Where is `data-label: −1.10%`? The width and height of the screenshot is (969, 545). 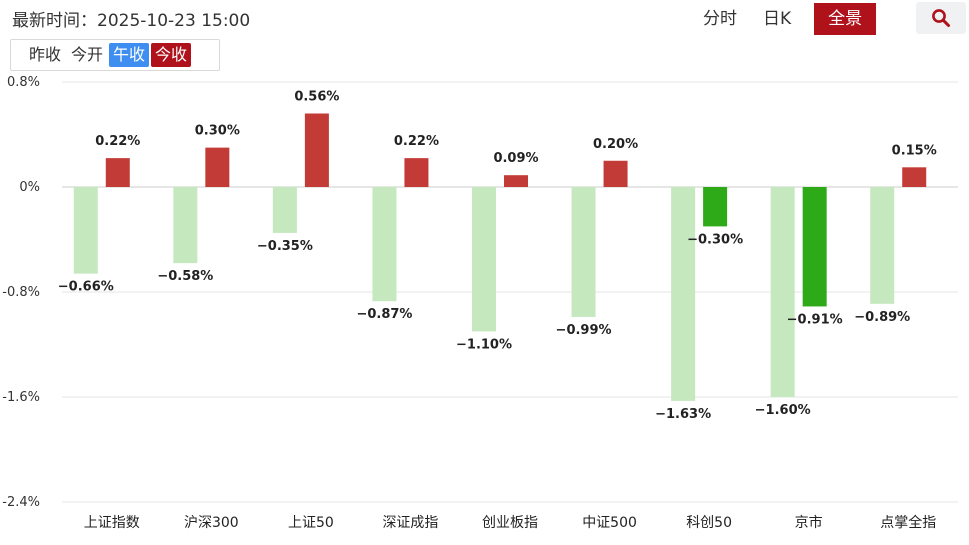
data-label: −1.10% is located at coordinates (484, 344).